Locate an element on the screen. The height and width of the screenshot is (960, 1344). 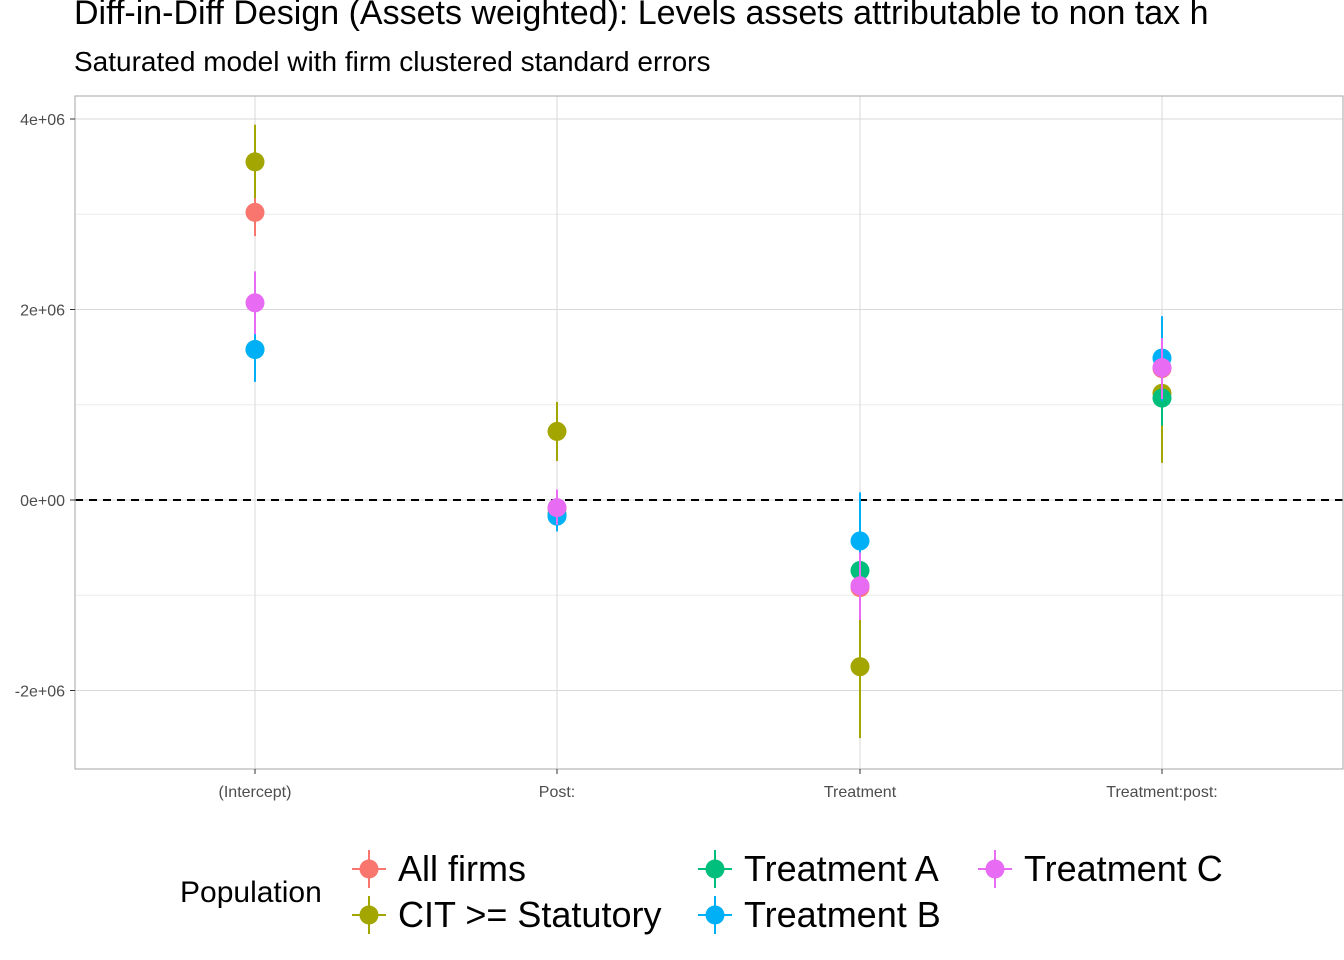
y-tick-label: 2e+06 is located at coordinates (42, 311).